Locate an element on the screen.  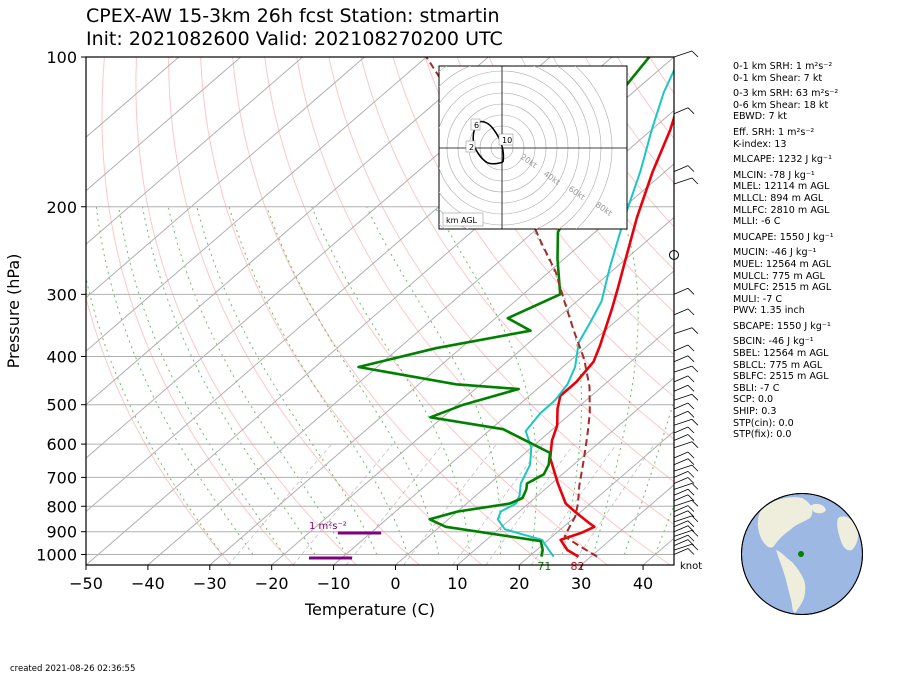
index-line: SCP: 0.0 is located at coordinates (753, 400).